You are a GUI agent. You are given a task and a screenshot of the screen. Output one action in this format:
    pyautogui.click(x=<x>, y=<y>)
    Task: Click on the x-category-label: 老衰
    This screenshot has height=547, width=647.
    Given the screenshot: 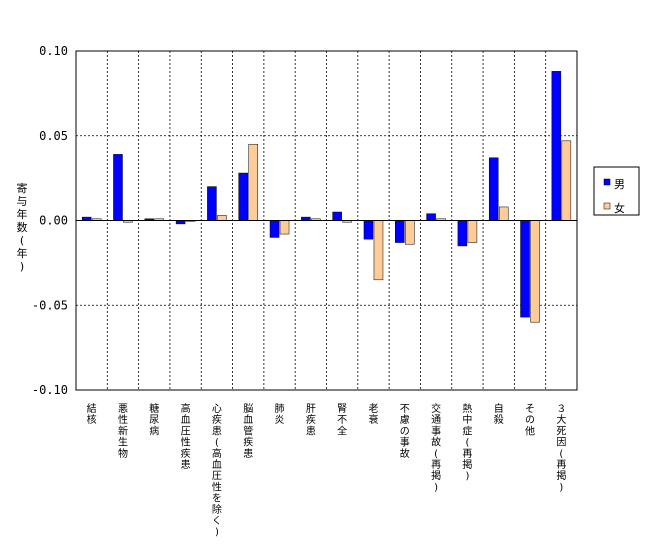 What is the action you would take?
    pyautogui.click(x=373, y=414)
    